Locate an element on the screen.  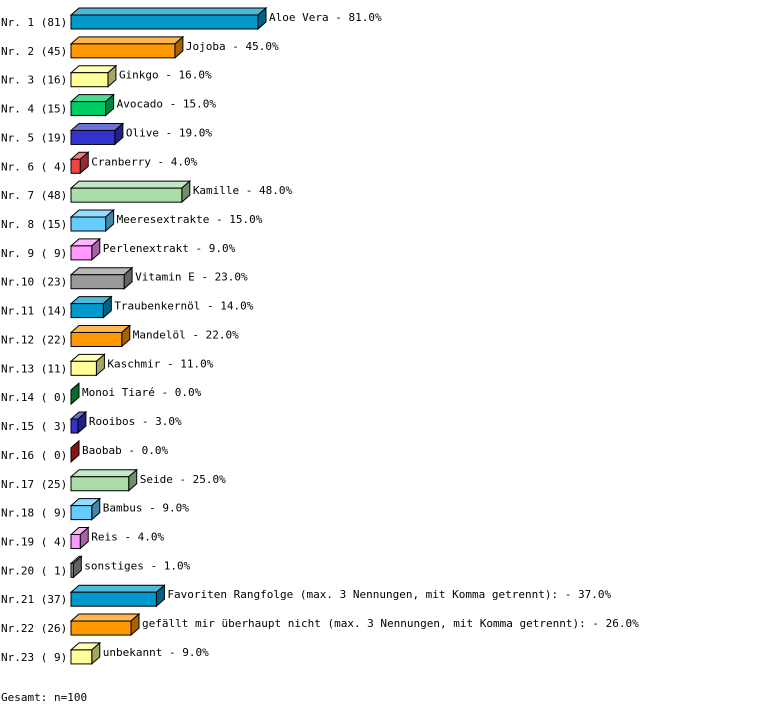
data-label: Mandelöl - 22.0% is located at coordinates (186, 334).